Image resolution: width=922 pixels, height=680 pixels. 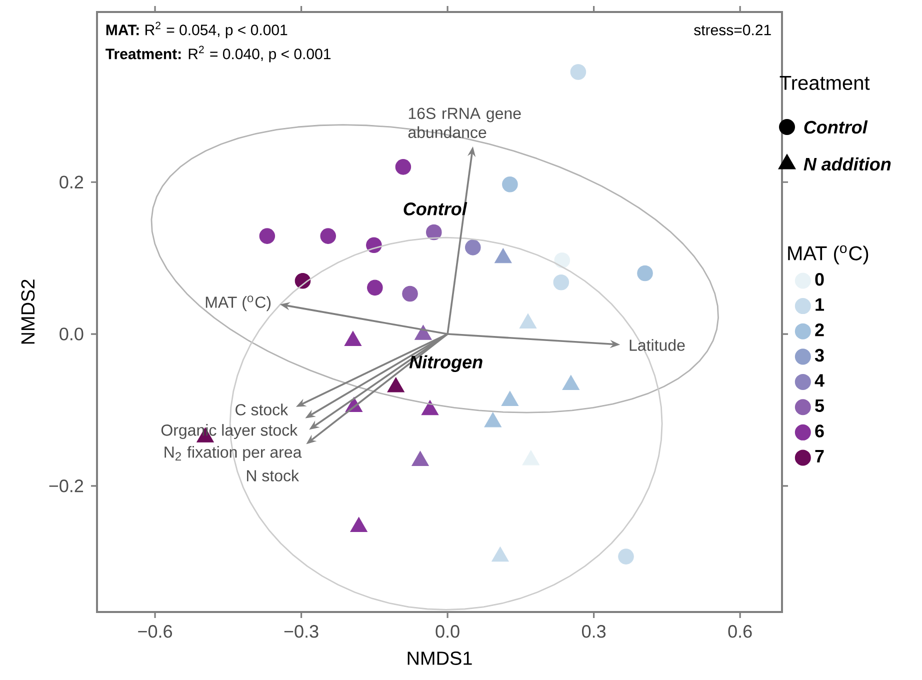 I want to click on x-tick-label: −0.6, so click(x=155, y=631).